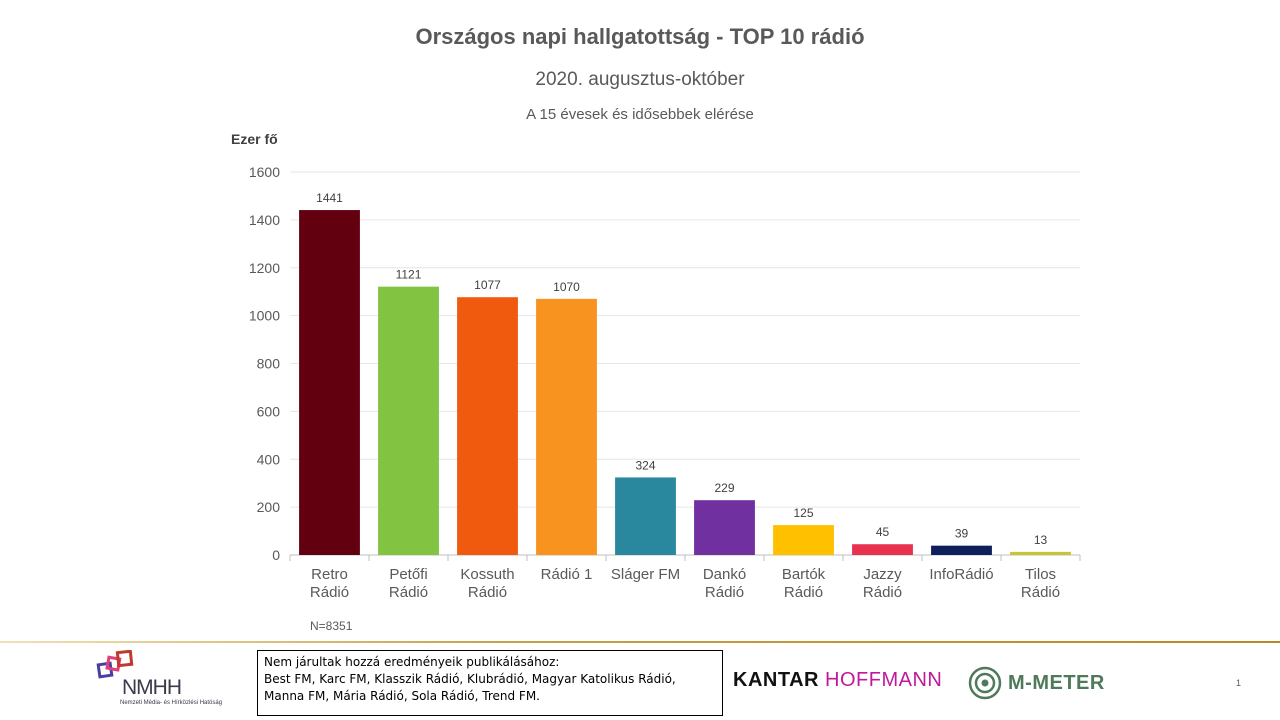 The image size is (1280, 720). Describe the element at coordinates (264, 316) in the screenshot. I see `y-tick-label: 1000` at that location.